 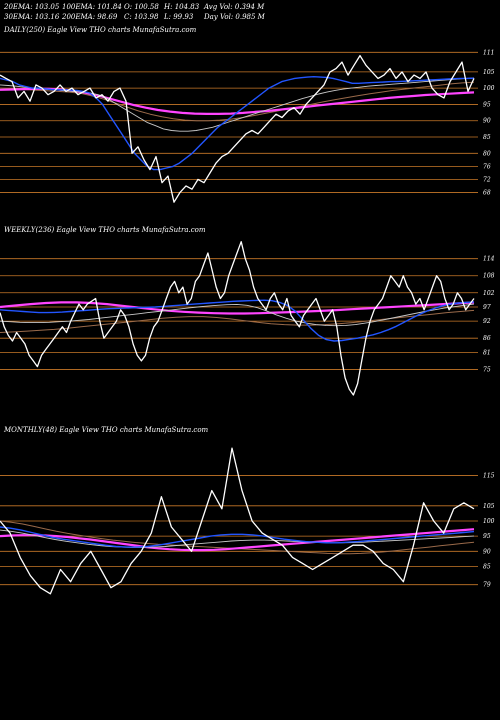 I want to click on stat-ema100: 100EMA: 101.84, so click(x=92, y=7).